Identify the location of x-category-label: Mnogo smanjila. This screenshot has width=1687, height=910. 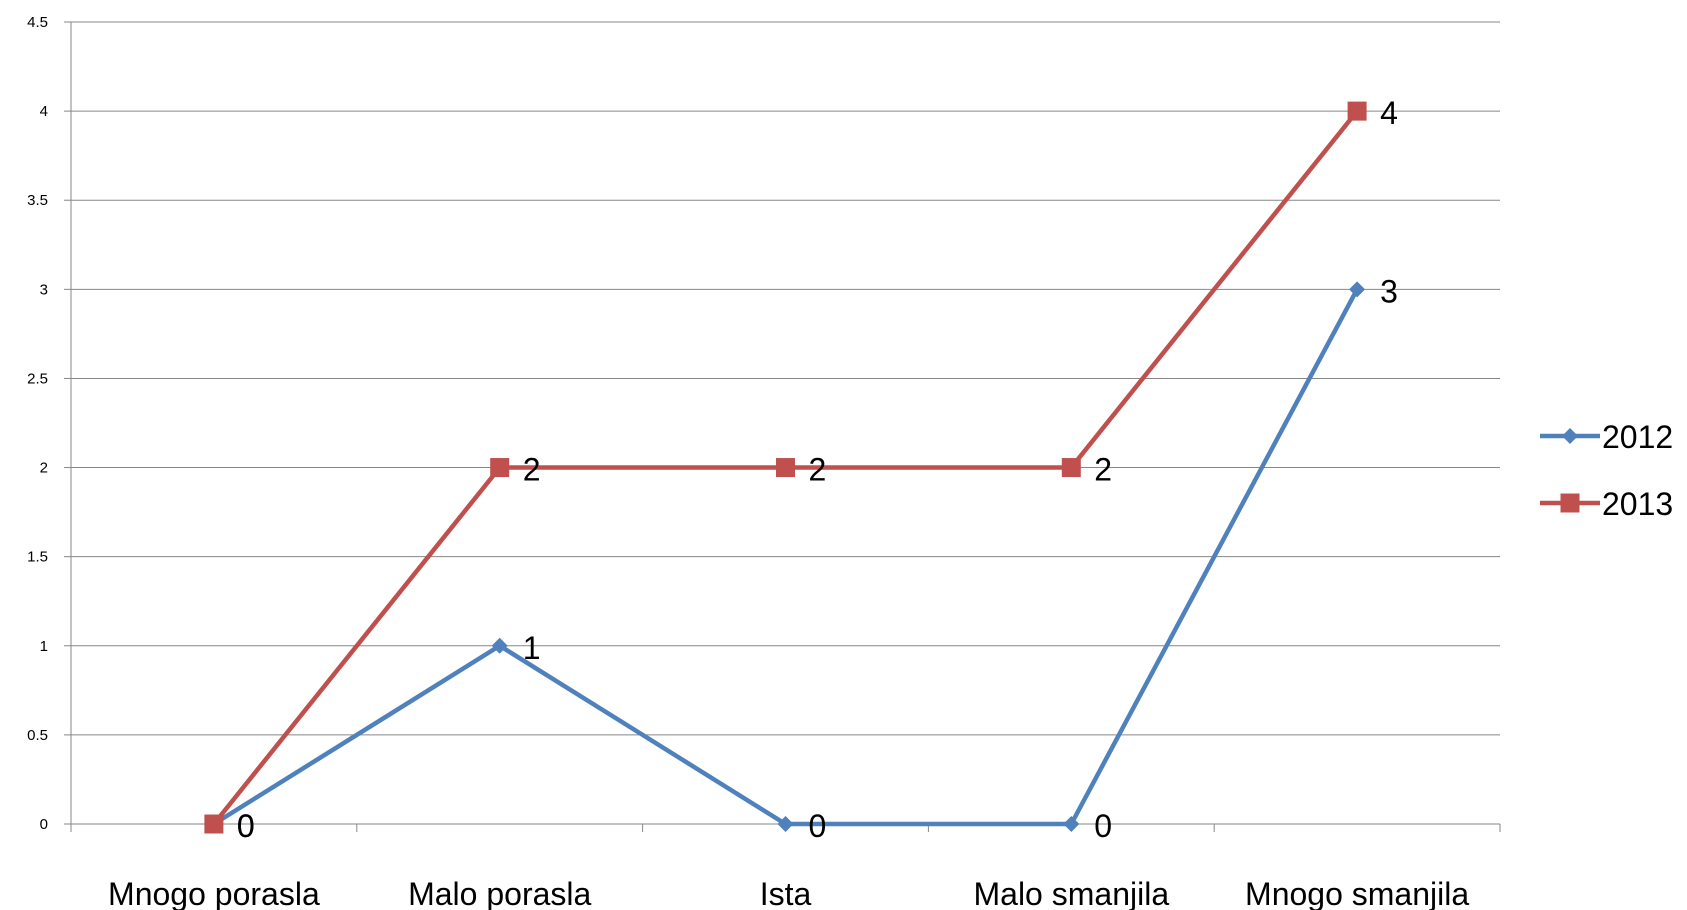
(1357, 893).